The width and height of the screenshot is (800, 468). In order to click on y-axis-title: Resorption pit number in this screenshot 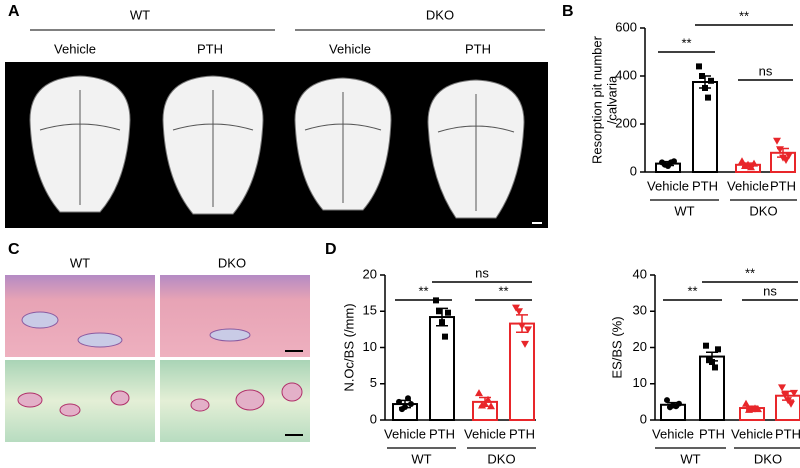, I will do `click(596, 99)`.